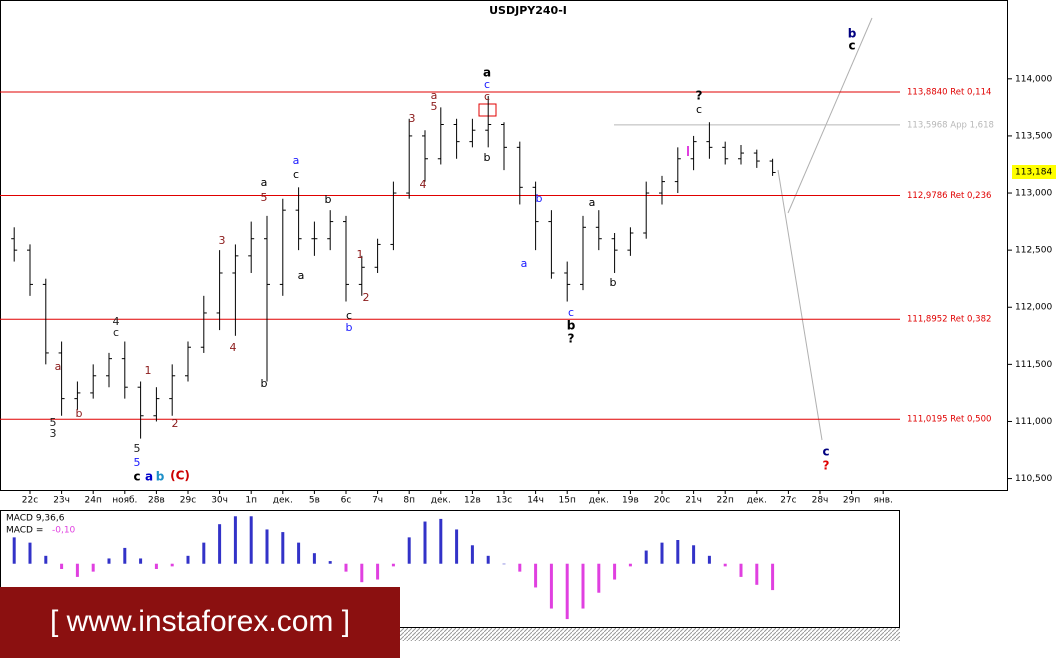  I want to click on level-label: 111,0195 Ret 0,500, so click(949, 420).